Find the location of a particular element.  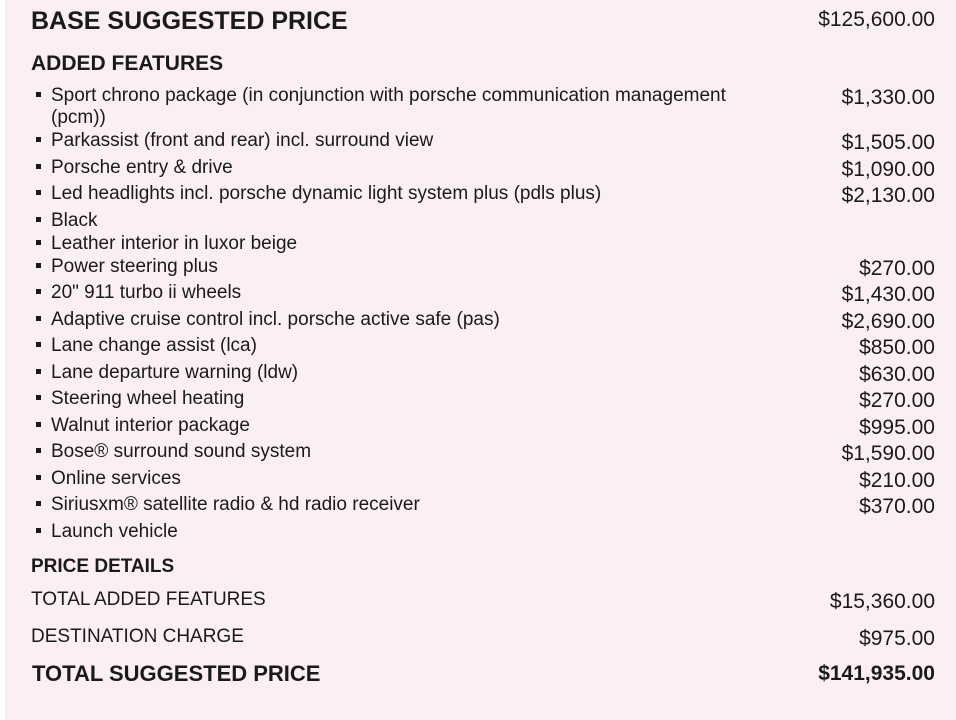

feature-name: 20" 911 turbo ii wheels is located at coordinates (146, 292).